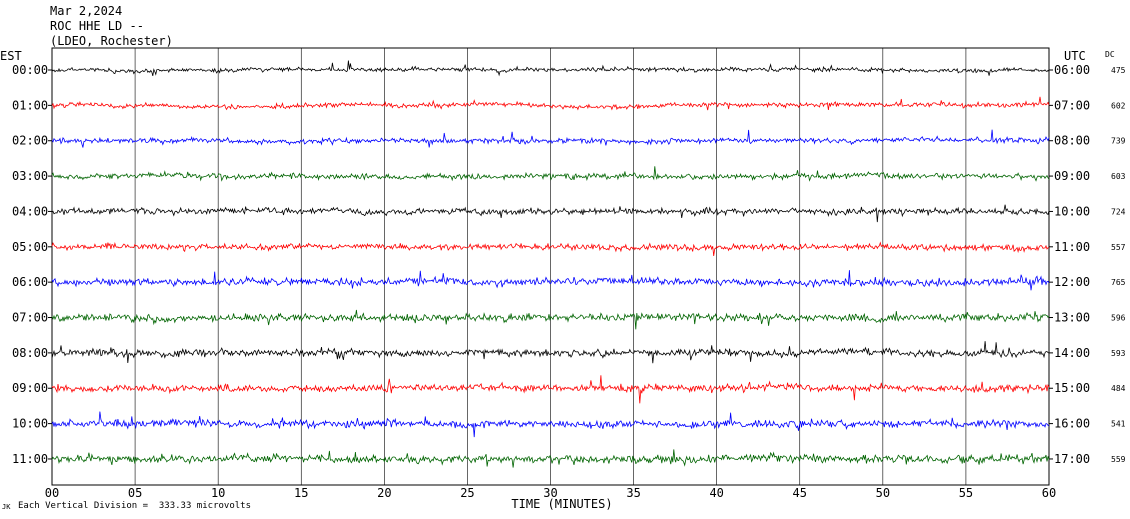 Image resolution: width=1130 pixels, height=519 pixels. I want to click on est-label: 09:00, so click(30, 388).